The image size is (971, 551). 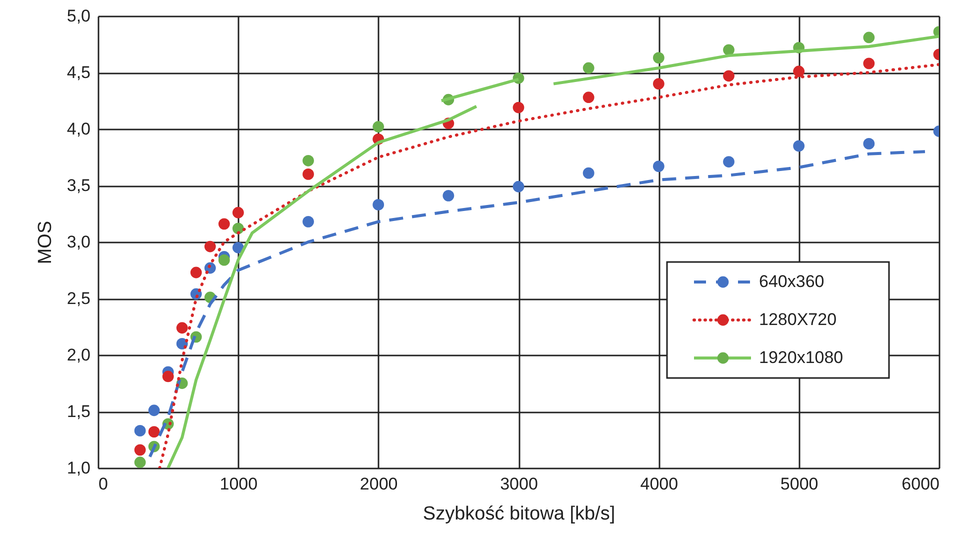 What do you see at coordinates (78, 16) in the screenshot?
I see `y-tick-label: 5,0` at bounding box center [78, 16].